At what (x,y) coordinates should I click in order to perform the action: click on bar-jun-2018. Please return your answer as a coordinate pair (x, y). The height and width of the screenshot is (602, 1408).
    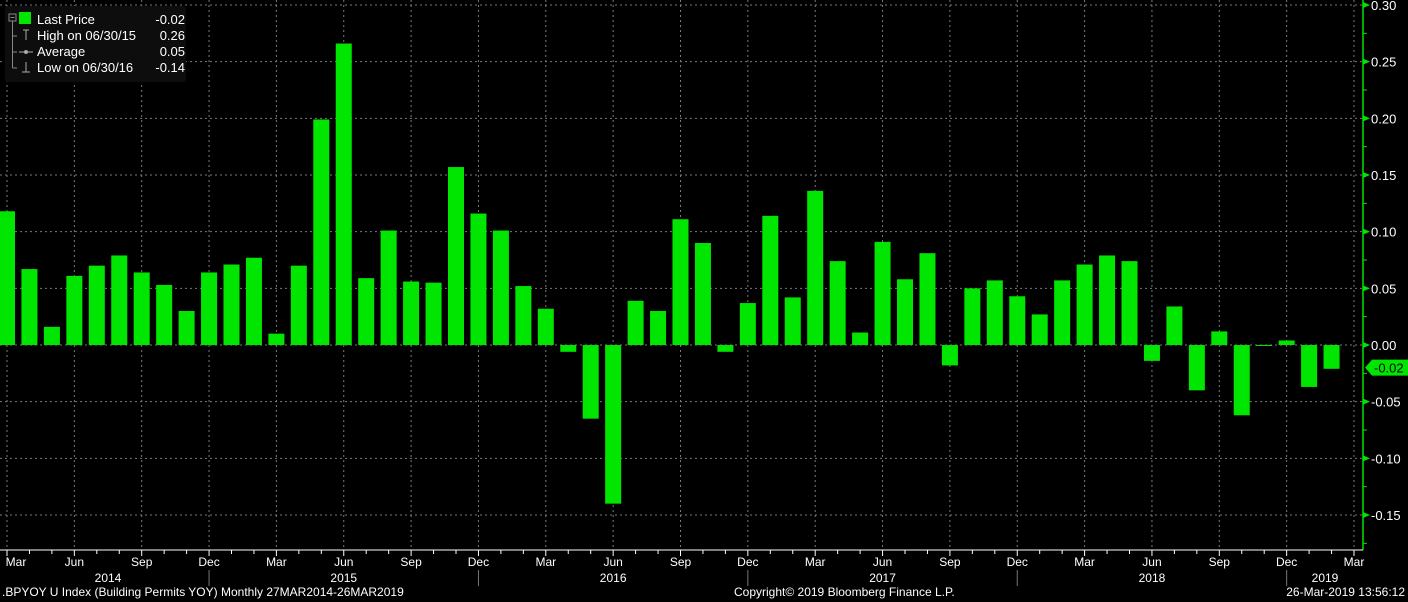
    Looking at the image, I should click on (1151, 353).